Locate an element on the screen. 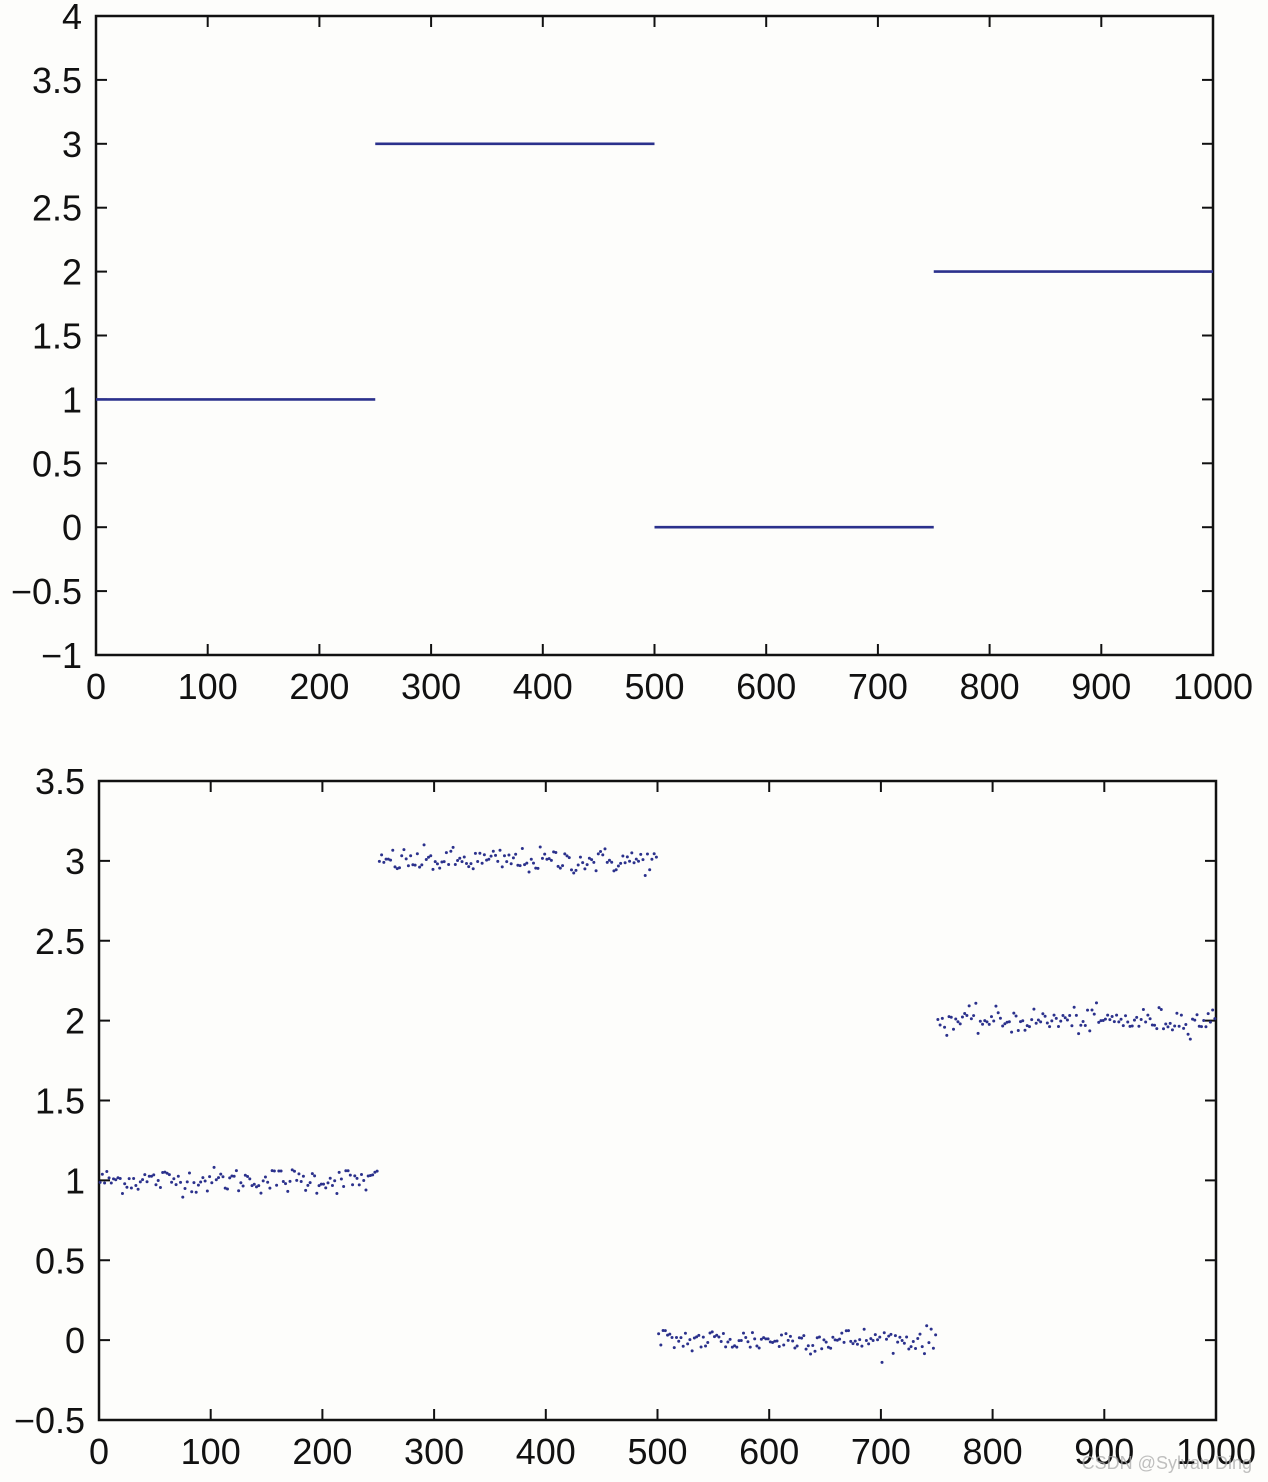 Image resolution: width=1268 pixels, height=1482 pixels. x-tick-label: 200 is located at coordinates (322, 1451).